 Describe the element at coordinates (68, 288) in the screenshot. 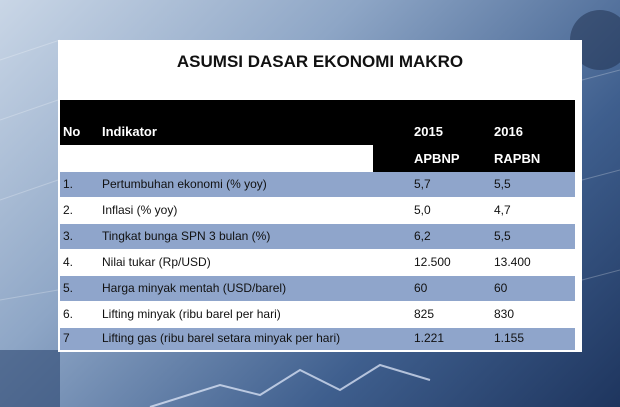

I see `row-number: 5.` at that location.